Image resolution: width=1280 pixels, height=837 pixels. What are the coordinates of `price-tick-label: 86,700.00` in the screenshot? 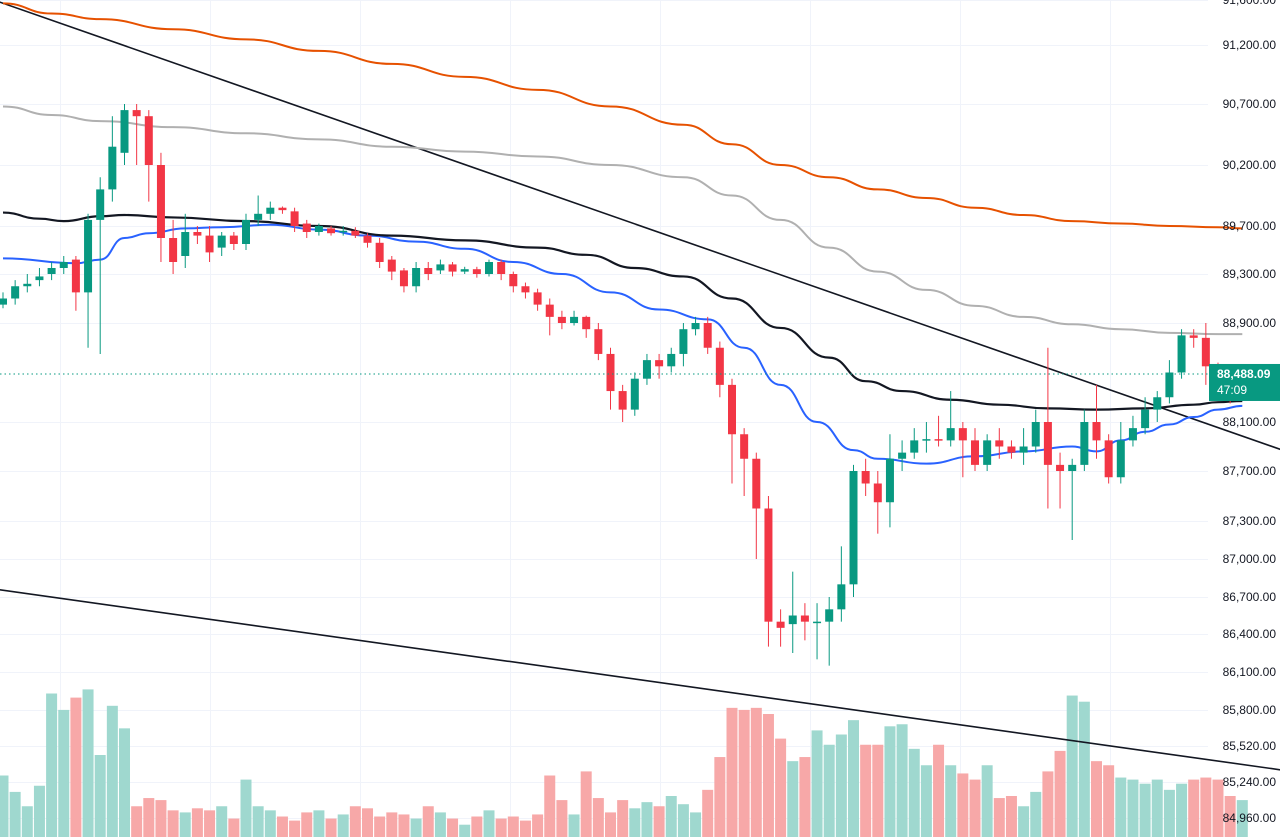 It's located at (1250, 597).